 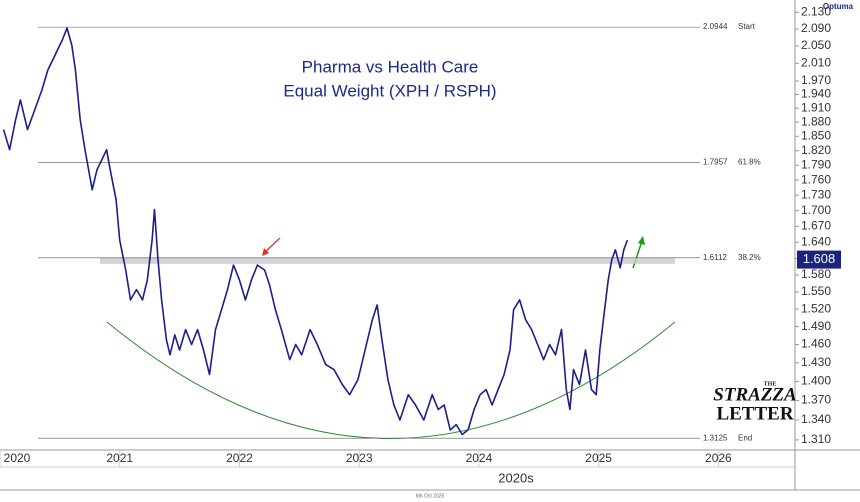 I want to click on y-tick-label: 1.940, so click(x=816, y=94).